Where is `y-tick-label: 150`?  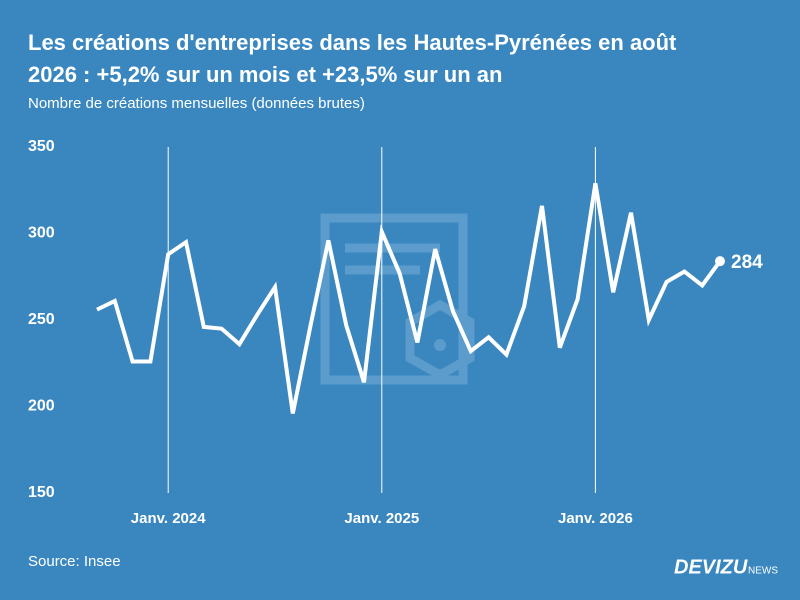 y-tick-label: 150 is located at coordinates (41, 492).